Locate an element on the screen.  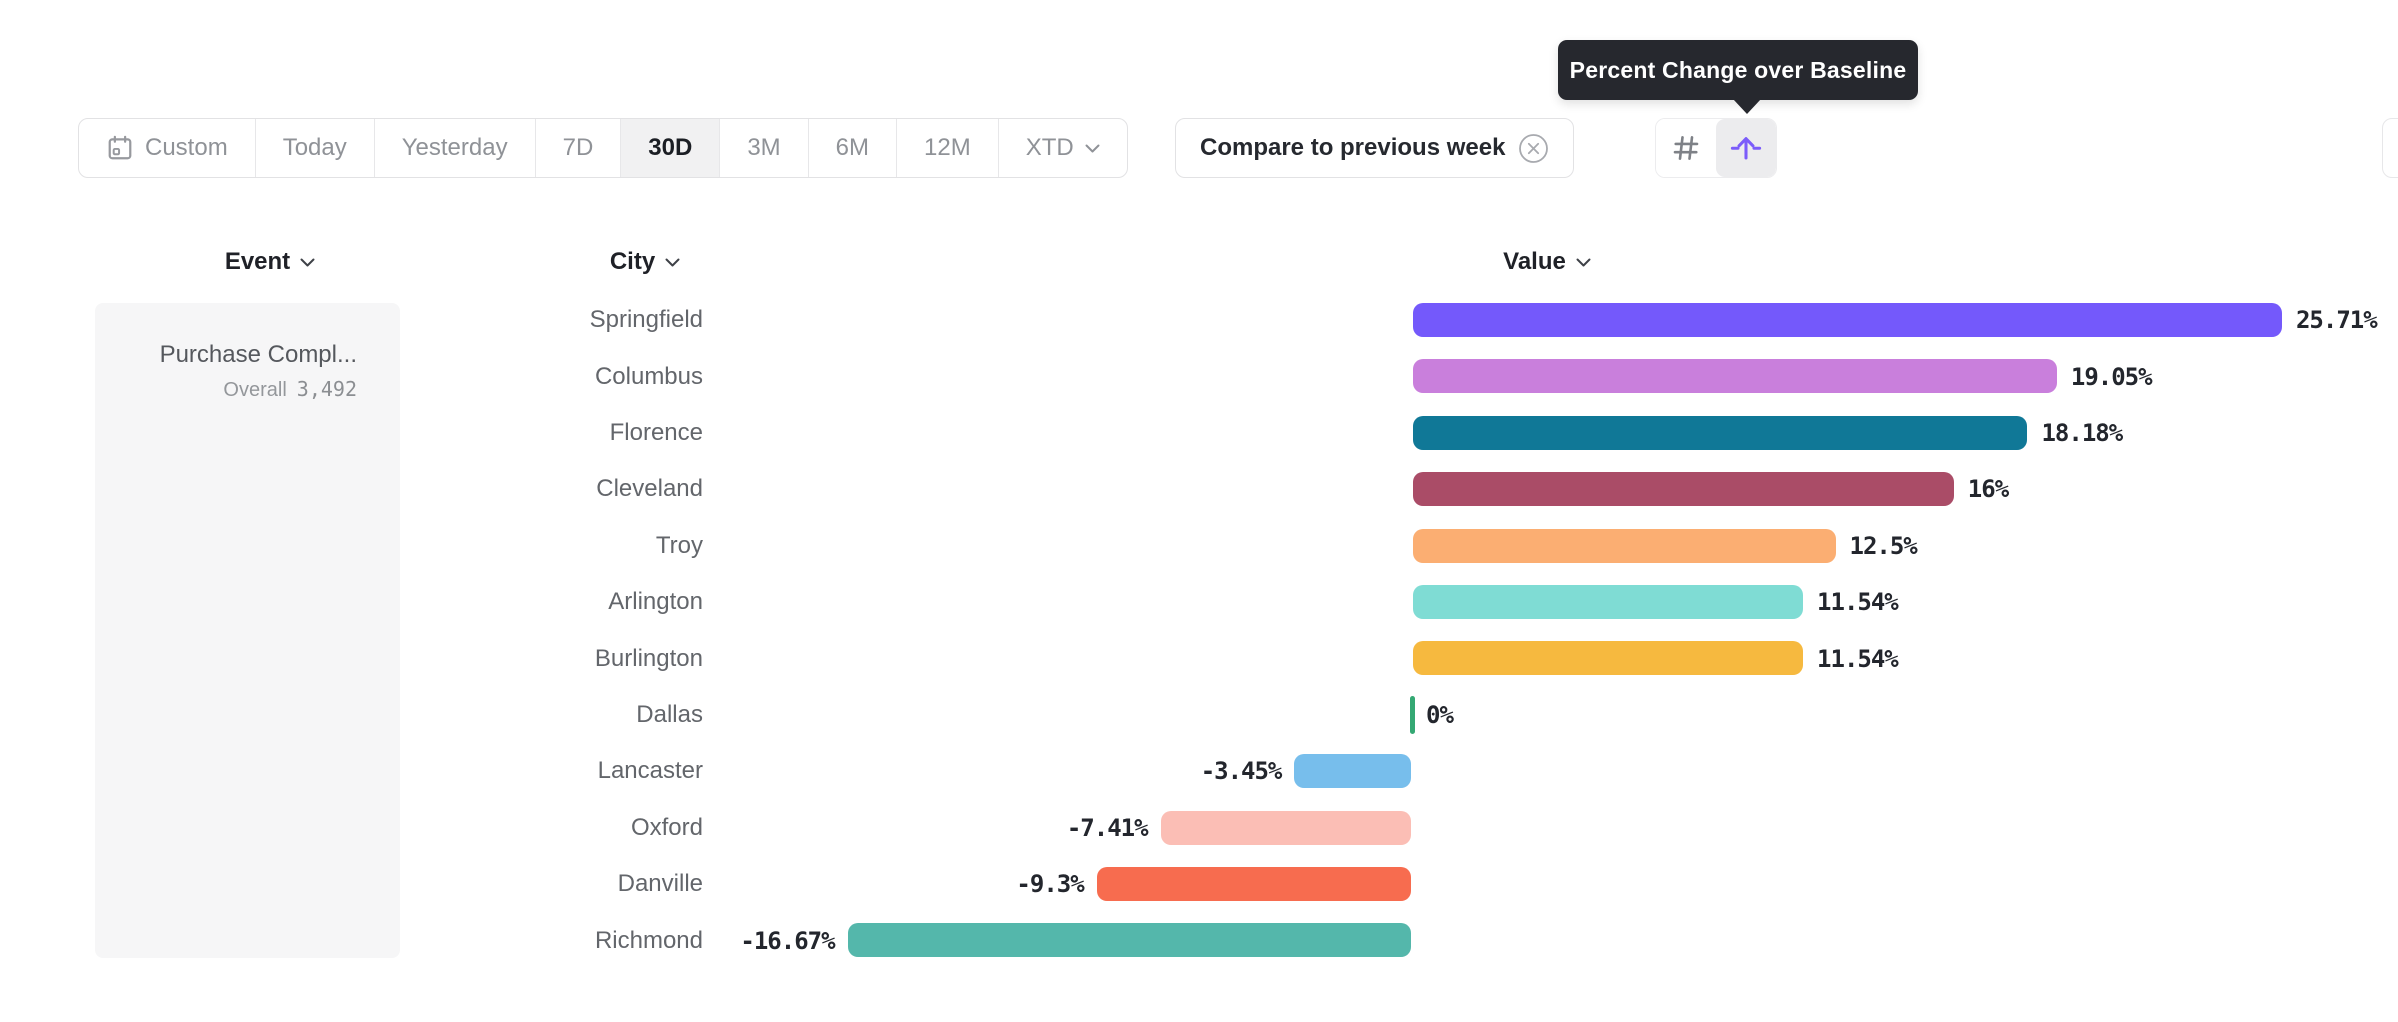
bar-row: Troy 12.5% is located at coordinates (1199, 546).